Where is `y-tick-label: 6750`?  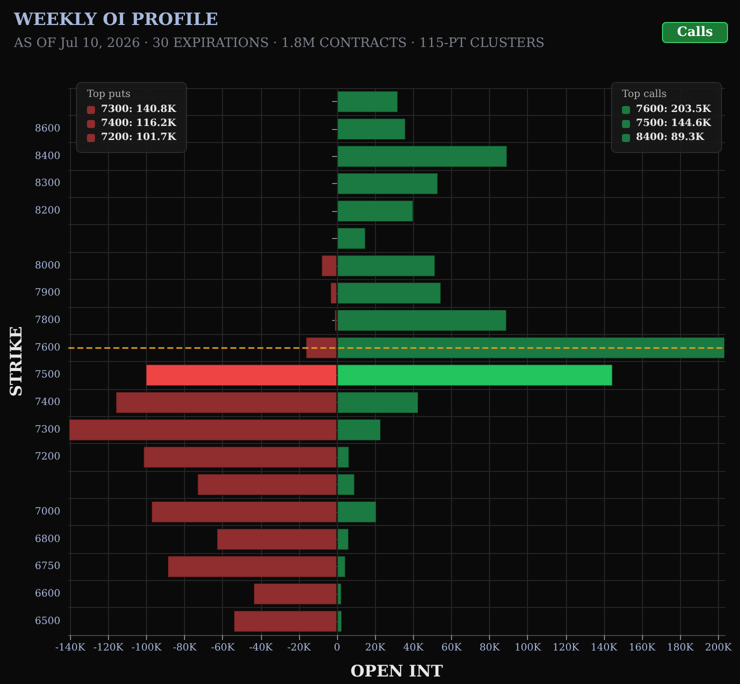
y-tick-label: 6750 is located at coordinates (47, 566).